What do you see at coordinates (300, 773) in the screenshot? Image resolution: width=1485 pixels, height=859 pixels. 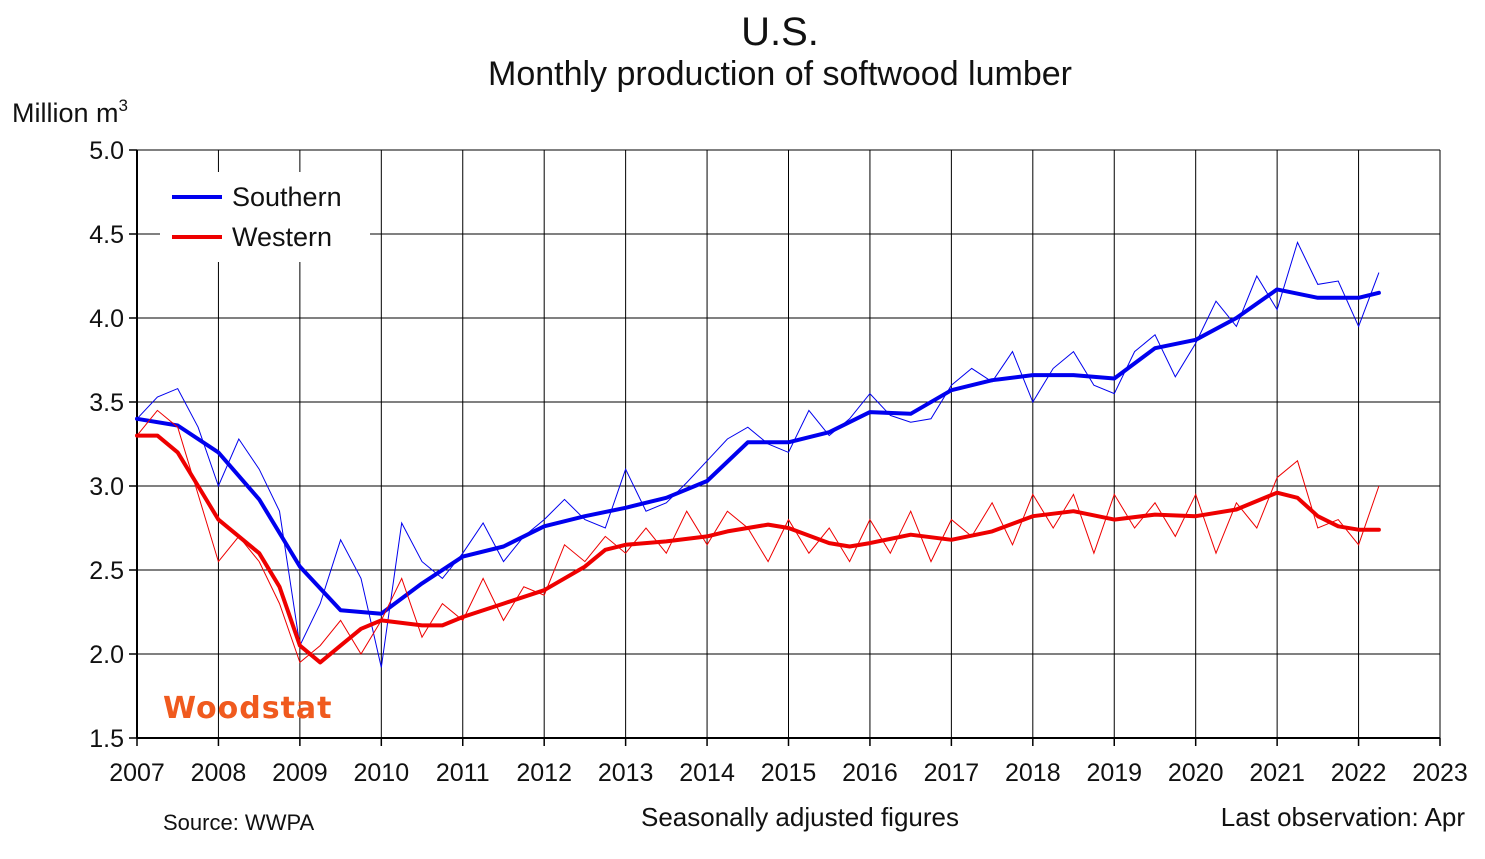 I see `x-tick-label: 2009` at bounding box center [300, 773].